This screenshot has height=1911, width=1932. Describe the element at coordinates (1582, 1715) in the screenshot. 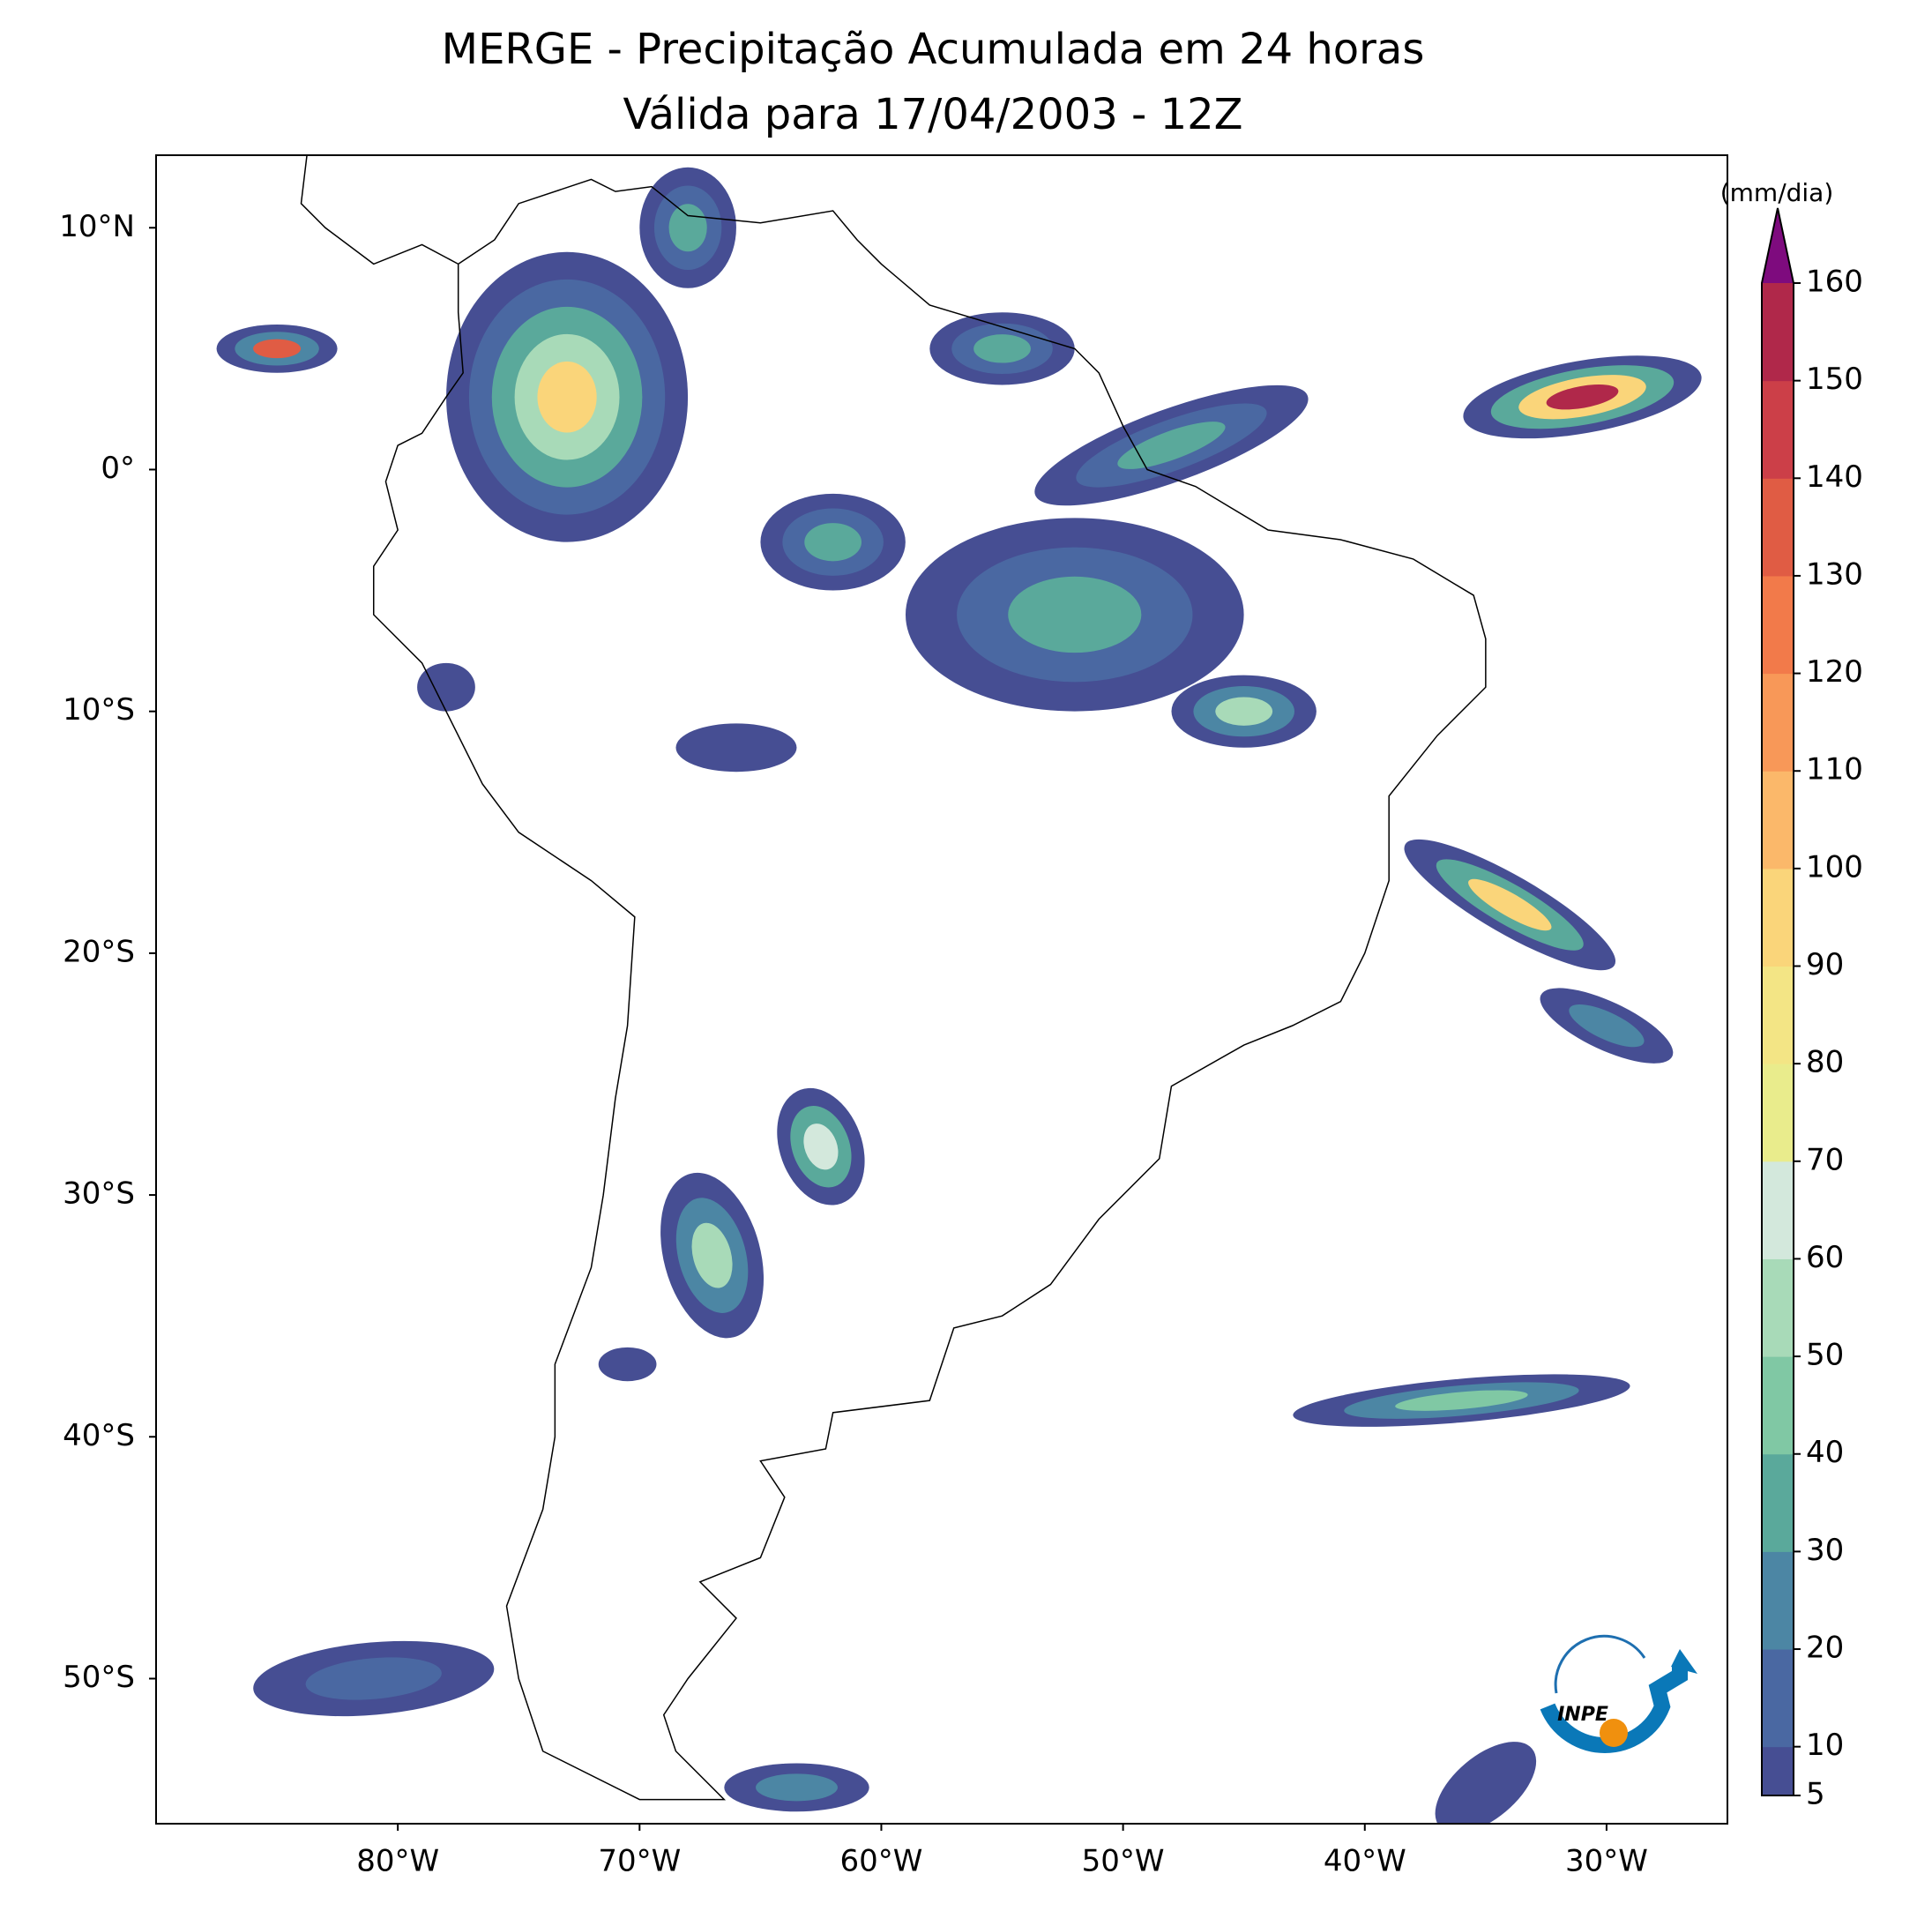

I see `logo-text: INPE` at that location.